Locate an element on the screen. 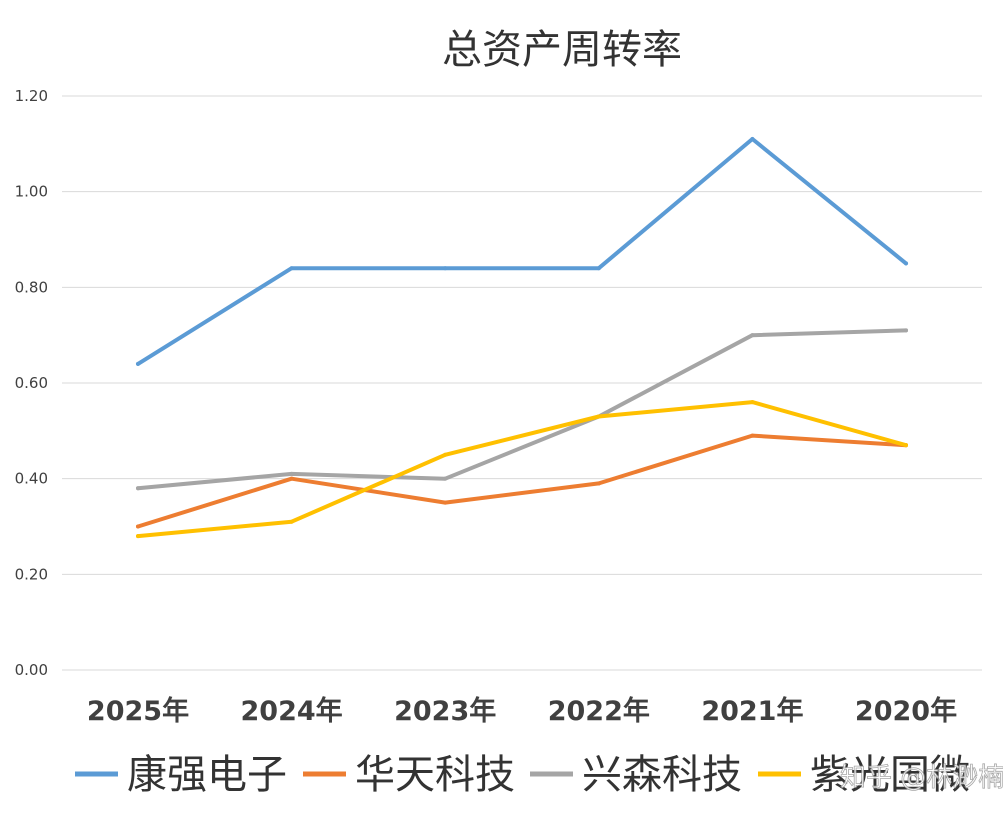 This screenshot has width=1003, height=828. legend-label: 兴森科技 is located at coordinates (662, 775).